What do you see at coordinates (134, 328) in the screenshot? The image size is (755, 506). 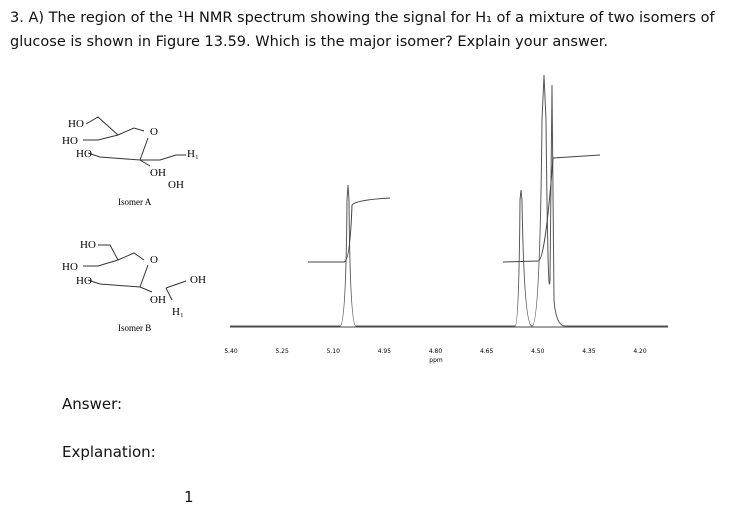 I see `isomer-name: Isomer B` at bounding box center [134, 328].